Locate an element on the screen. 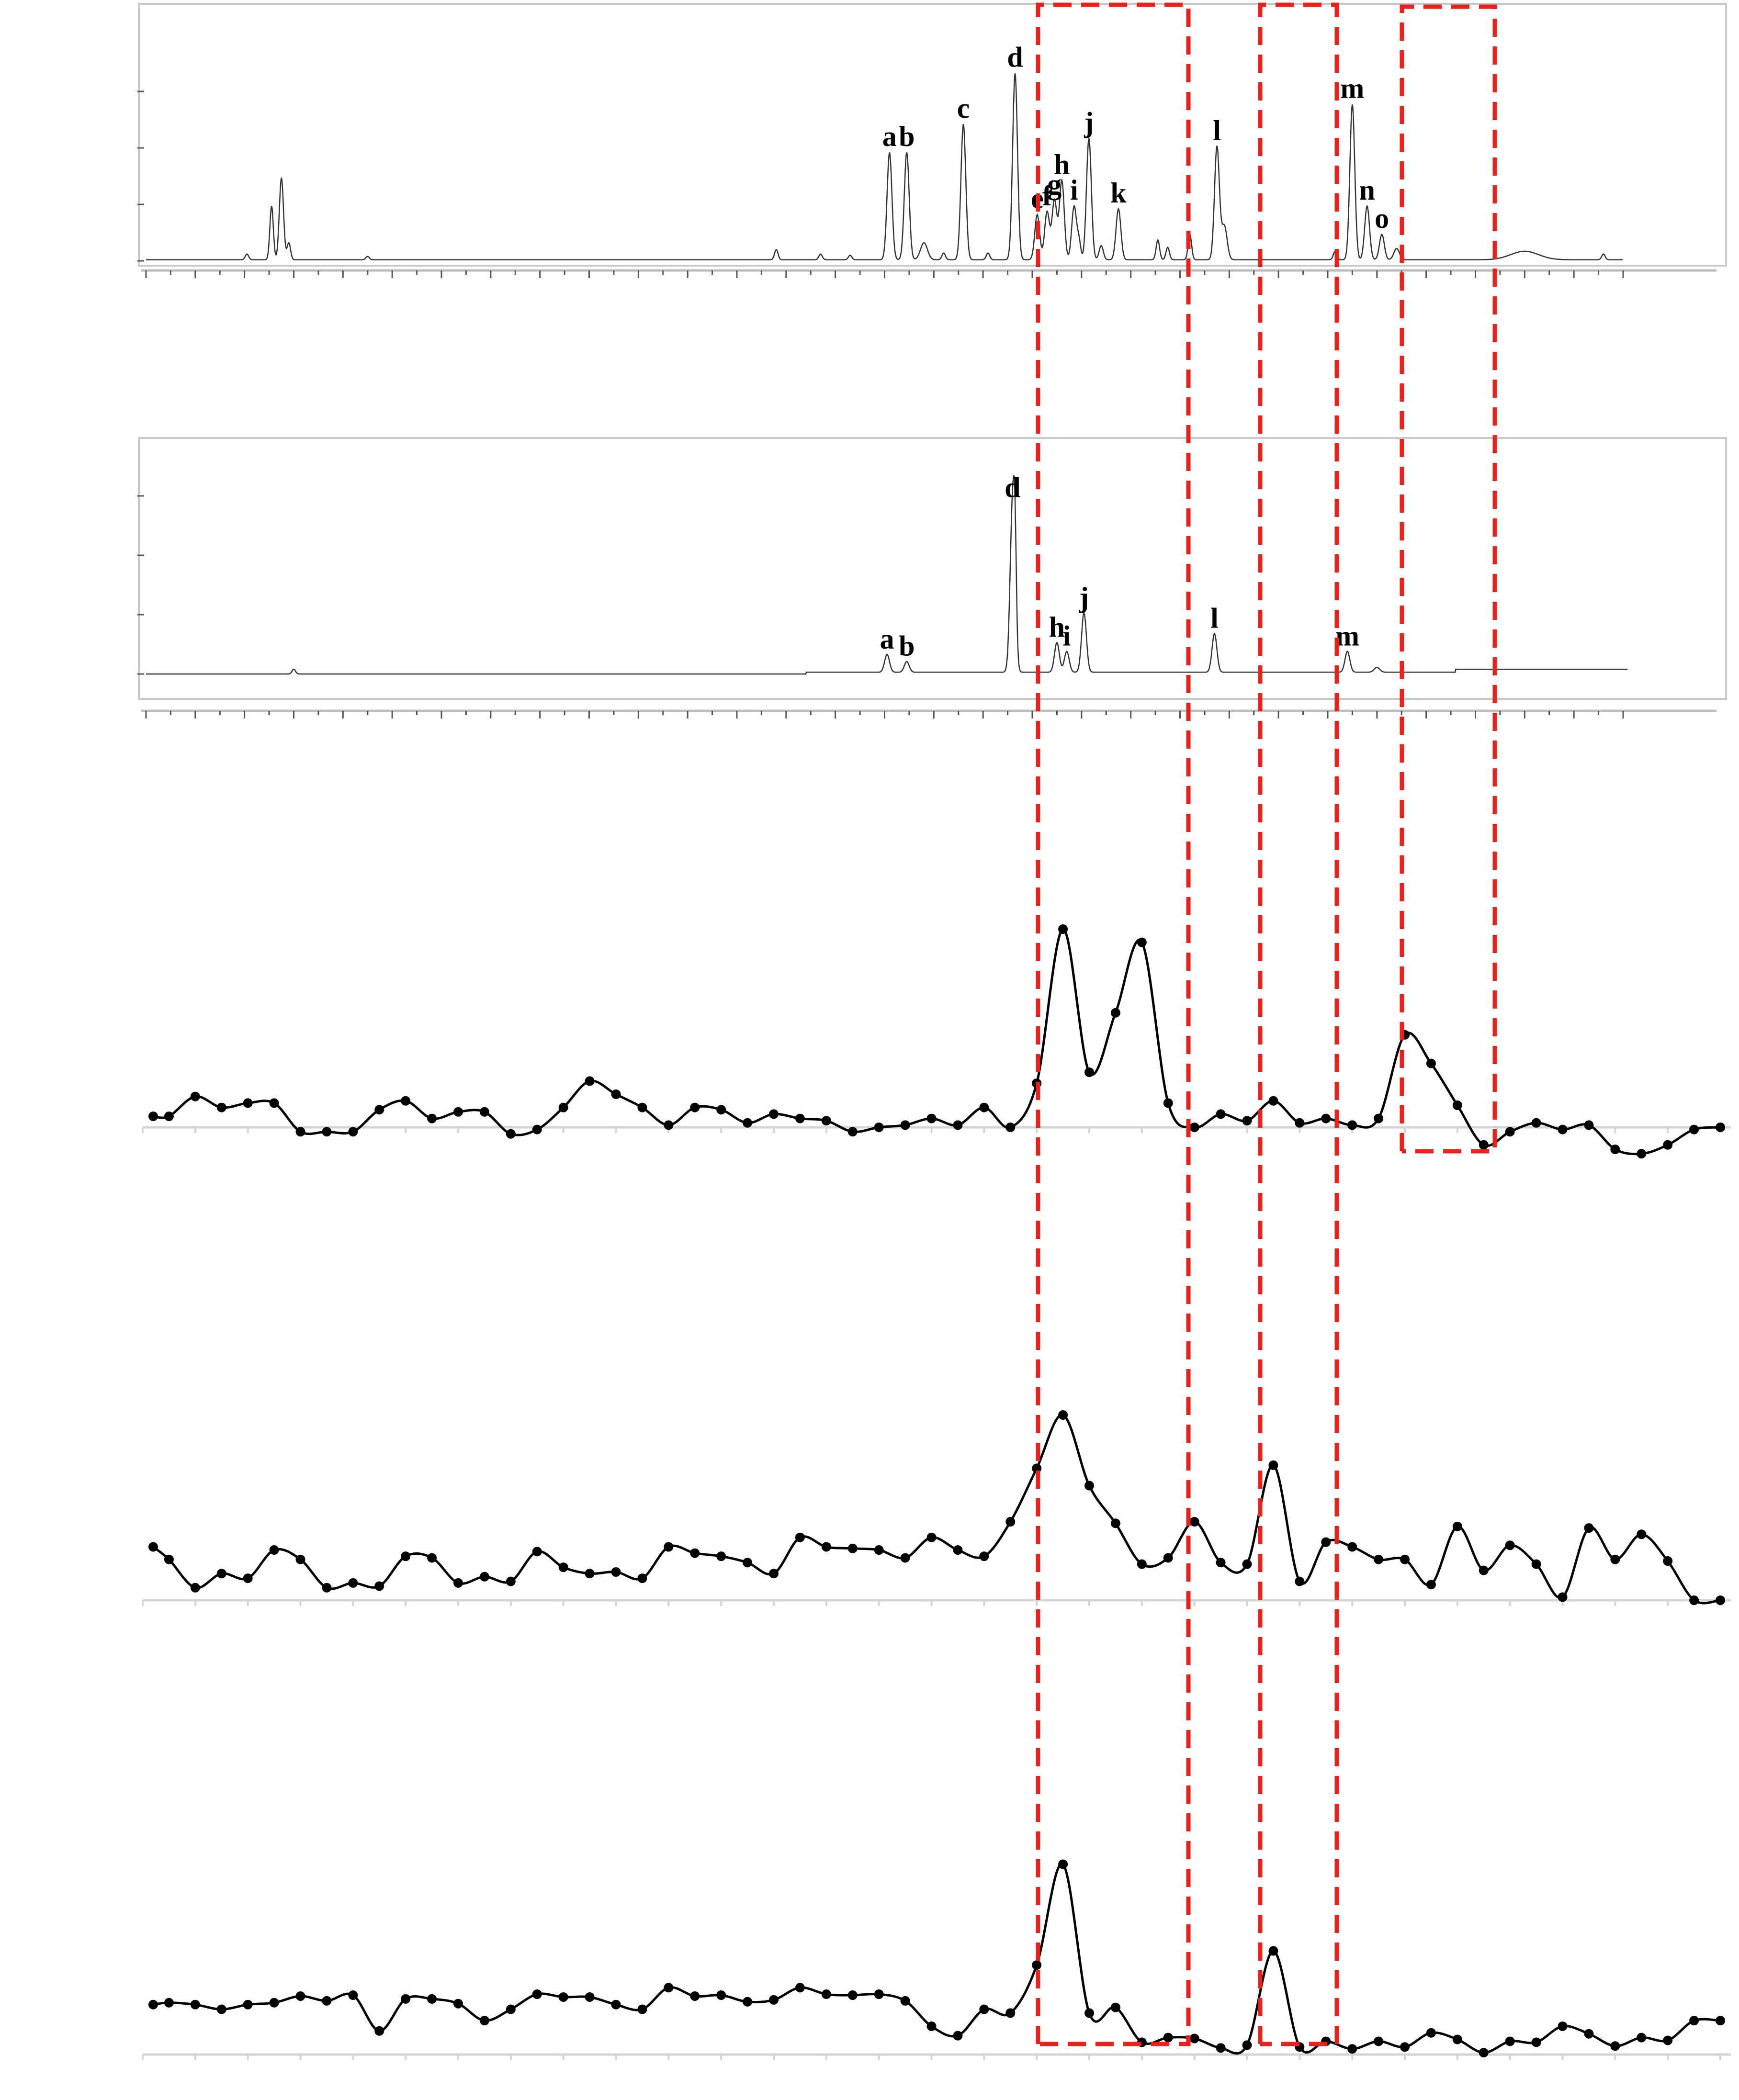 This screenshot has height=2100, width=1739. series-line is located at coordinates (937, 1958).